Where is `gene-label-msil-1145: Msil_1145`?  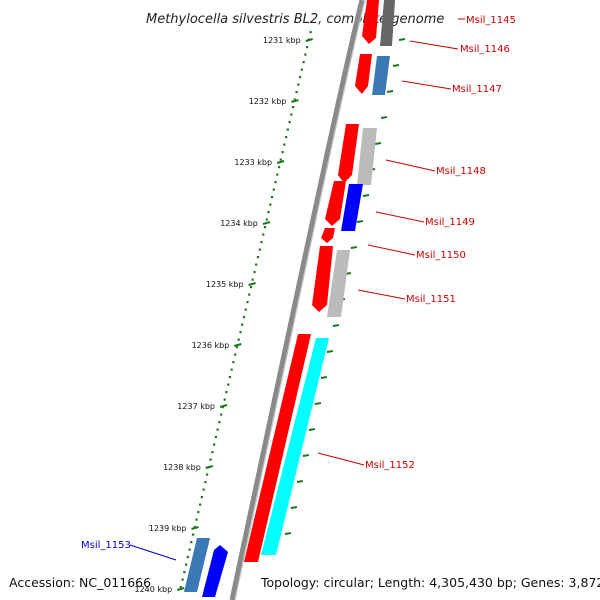 gene-label-msil-1145: Msil_1145 is located at coordinates (491, 20).